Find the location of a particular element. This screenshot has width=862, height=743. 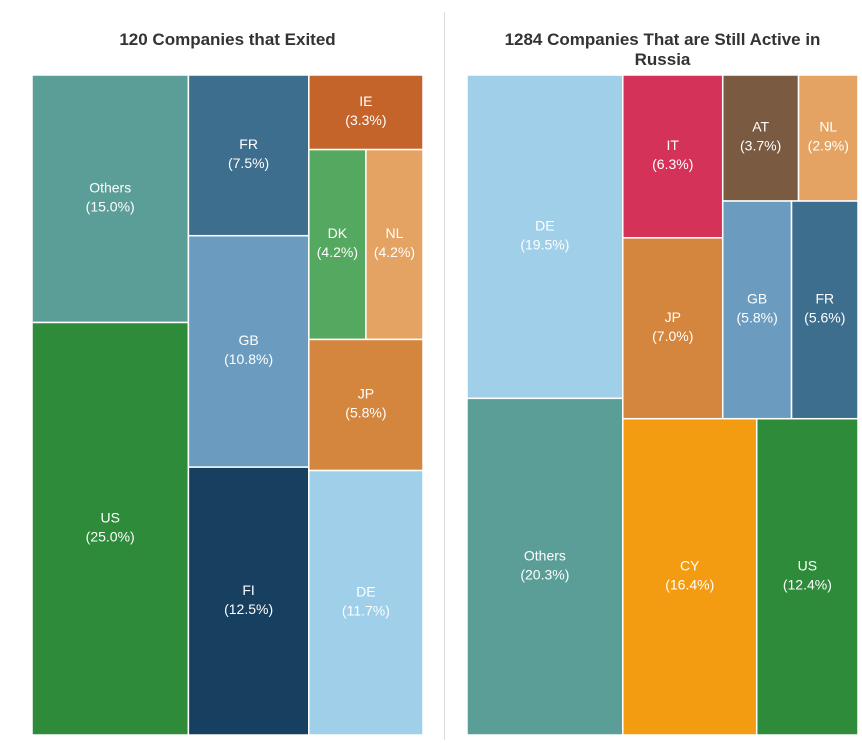

cell-label: AT is located at coordinates (760, 127).